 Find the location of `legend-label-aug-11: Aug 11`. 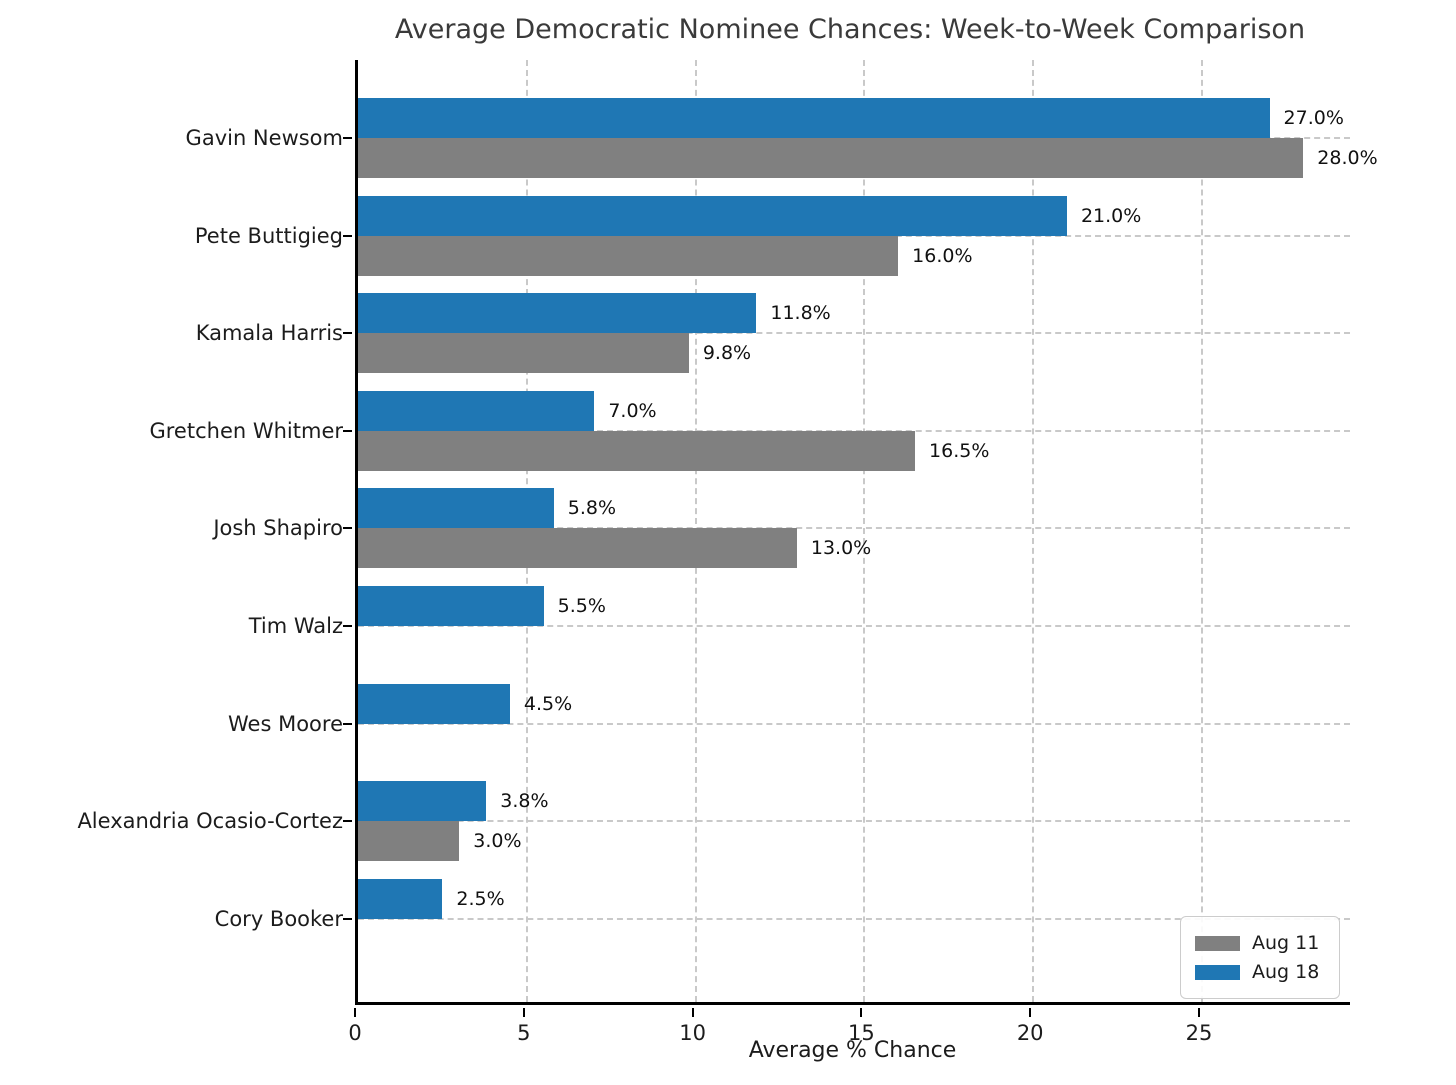

legend-label-aug-11: Aug 11 is located at coordinates (1286, 943).